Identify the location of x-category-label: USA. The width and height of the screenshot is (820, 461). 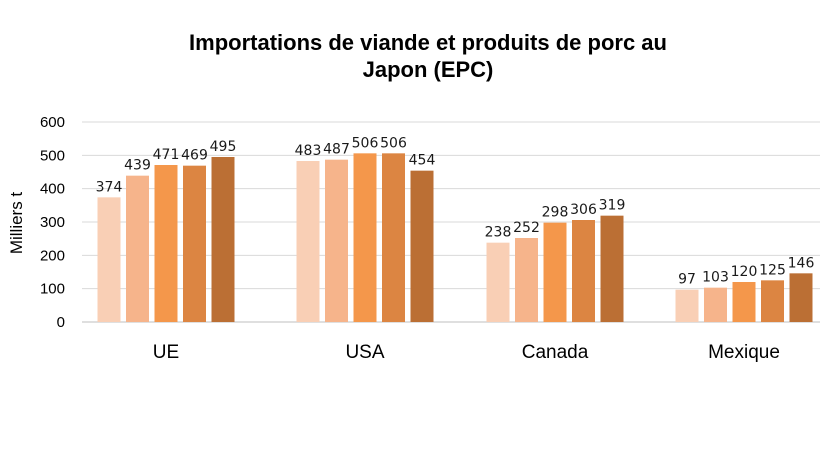
(364, 352).